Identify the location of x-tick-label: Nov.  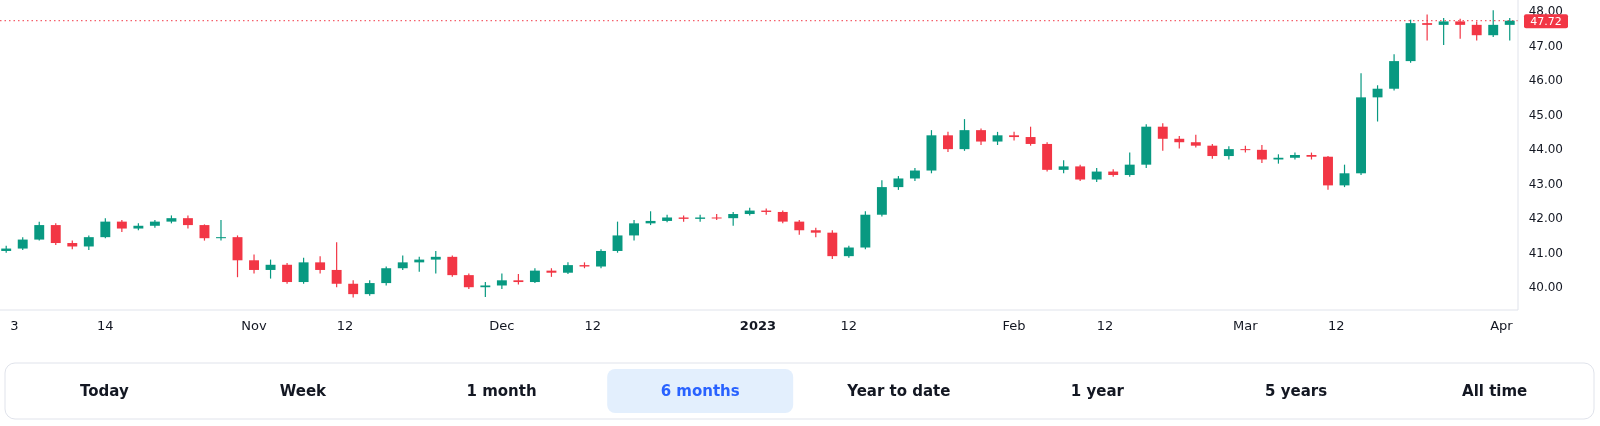
(254, 325).